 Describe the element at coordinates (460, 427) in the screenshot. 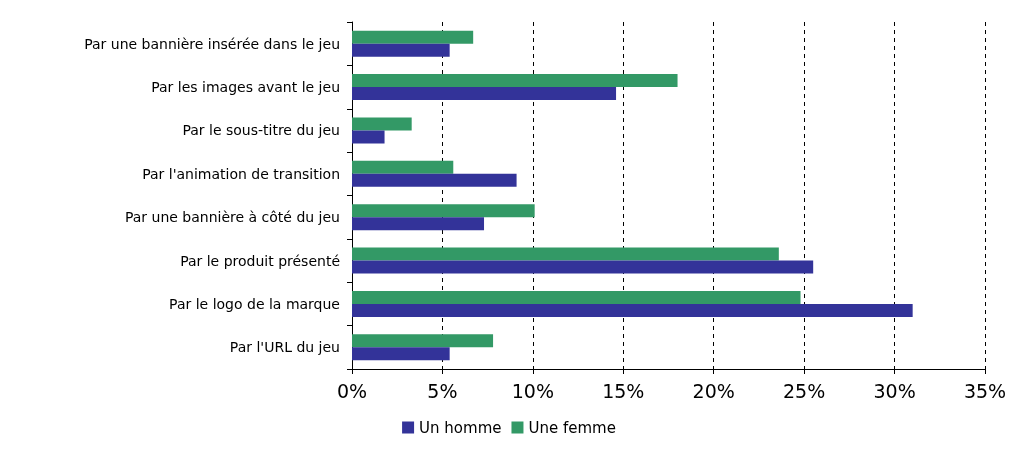

I see `legend-label: Un homme` at that location.